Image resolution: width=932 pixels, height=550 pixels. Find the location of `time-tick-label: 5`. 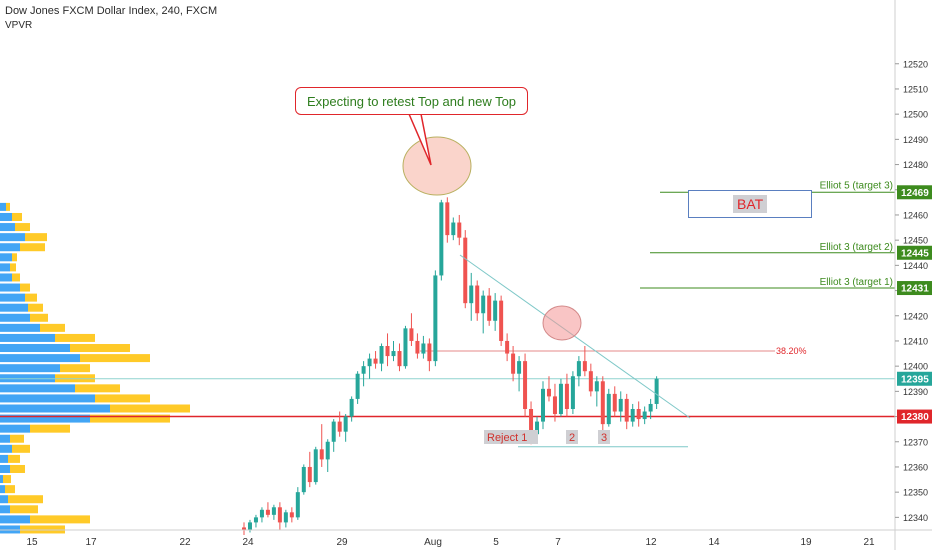

time-tick-label: 5 is located at coordinates (496, 542).